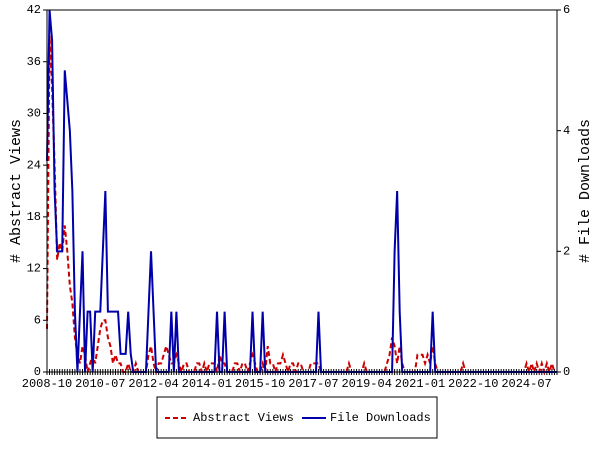 This screenshot has height=450, width=600. Describe the element at coordinates (34, 62) in the screenshot. I see `y-tick-label: 36` at that location.